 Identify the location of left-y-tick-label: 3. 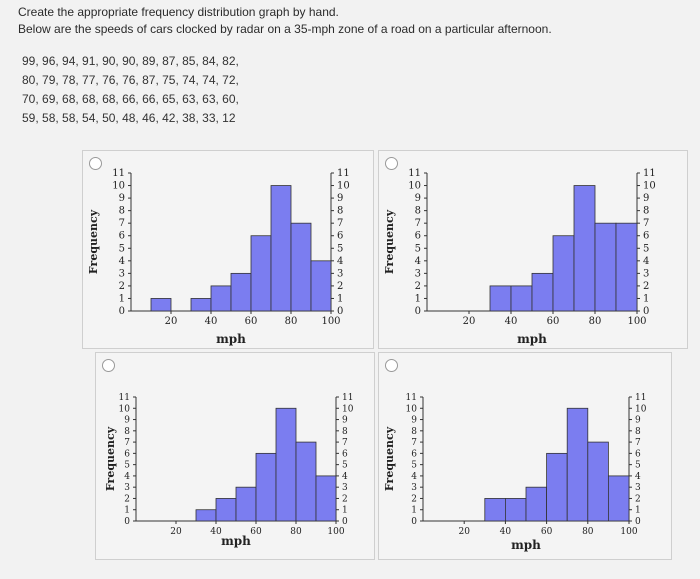
(418, 273).